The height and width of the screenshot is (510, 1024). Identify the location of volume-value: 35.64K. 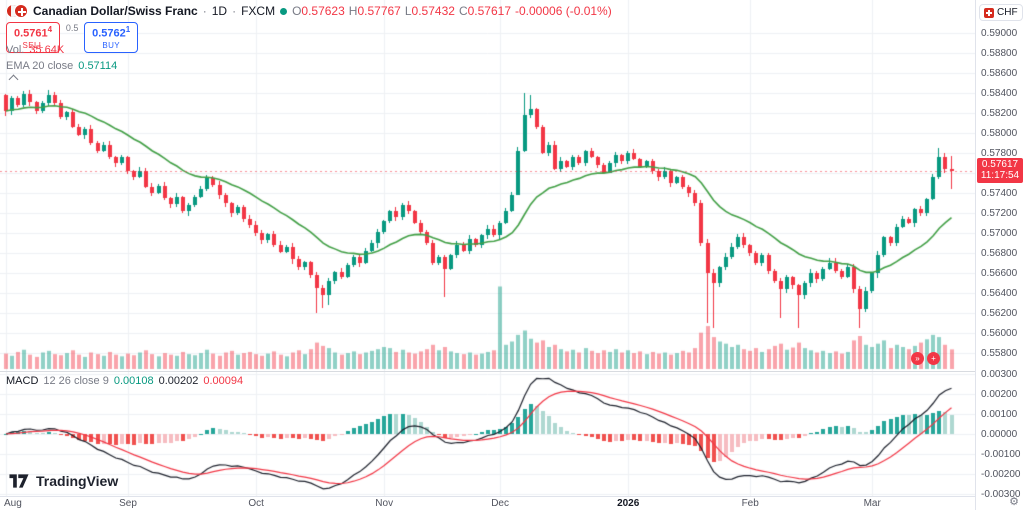
(47, 50).